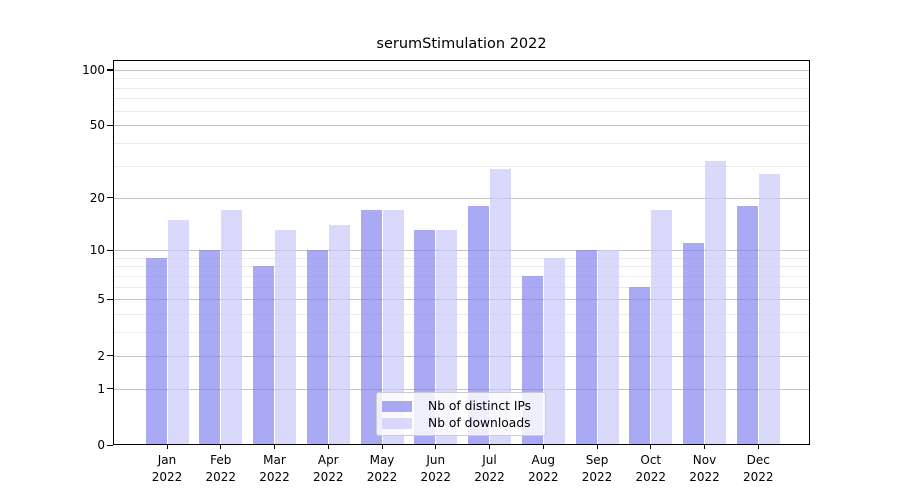 This screenshot has width=900, height=500. I want to click on bar-apr-distinct-ips, so click(317, 347).